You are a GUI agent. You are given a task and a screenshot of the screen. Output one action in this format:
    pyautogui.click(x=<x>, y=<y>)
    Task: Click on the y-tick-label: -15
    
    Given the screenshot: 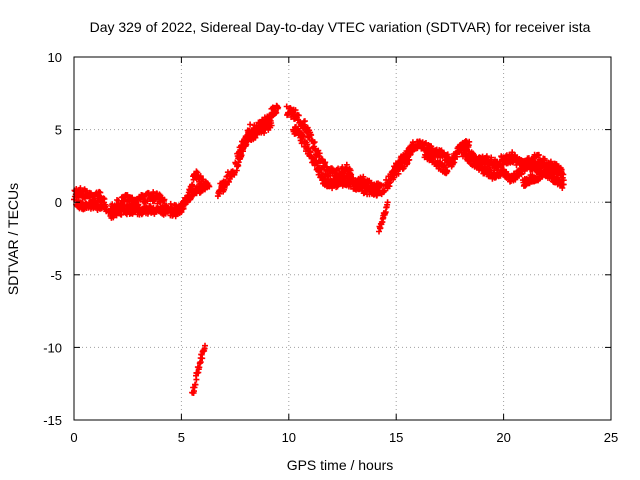 What is the action you would take?
    pyautogui.click(x=52, y=420)
    